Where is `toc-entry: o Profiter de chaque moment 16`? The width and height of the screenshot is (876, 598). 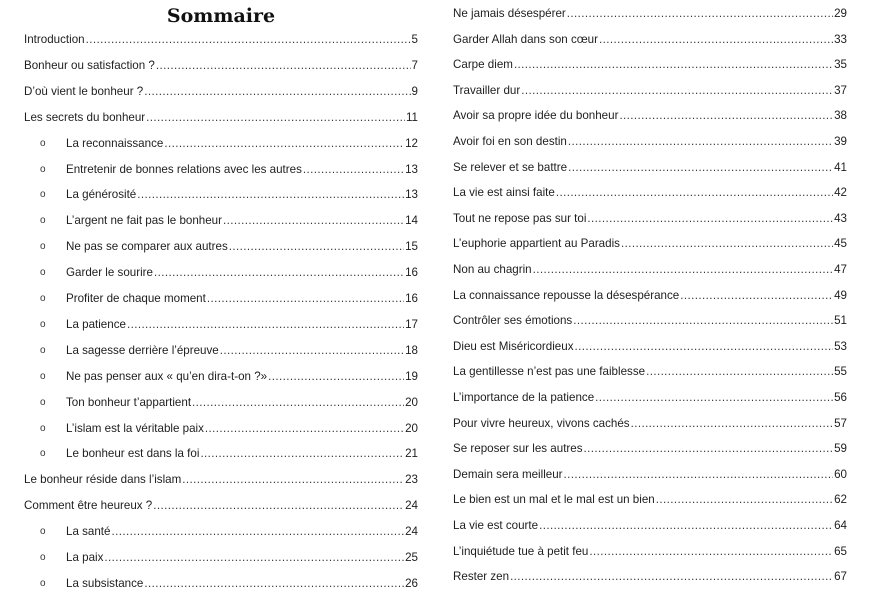
toc-entry: o Profiter de chaque moment 16 is located at coordinates (229, 299).